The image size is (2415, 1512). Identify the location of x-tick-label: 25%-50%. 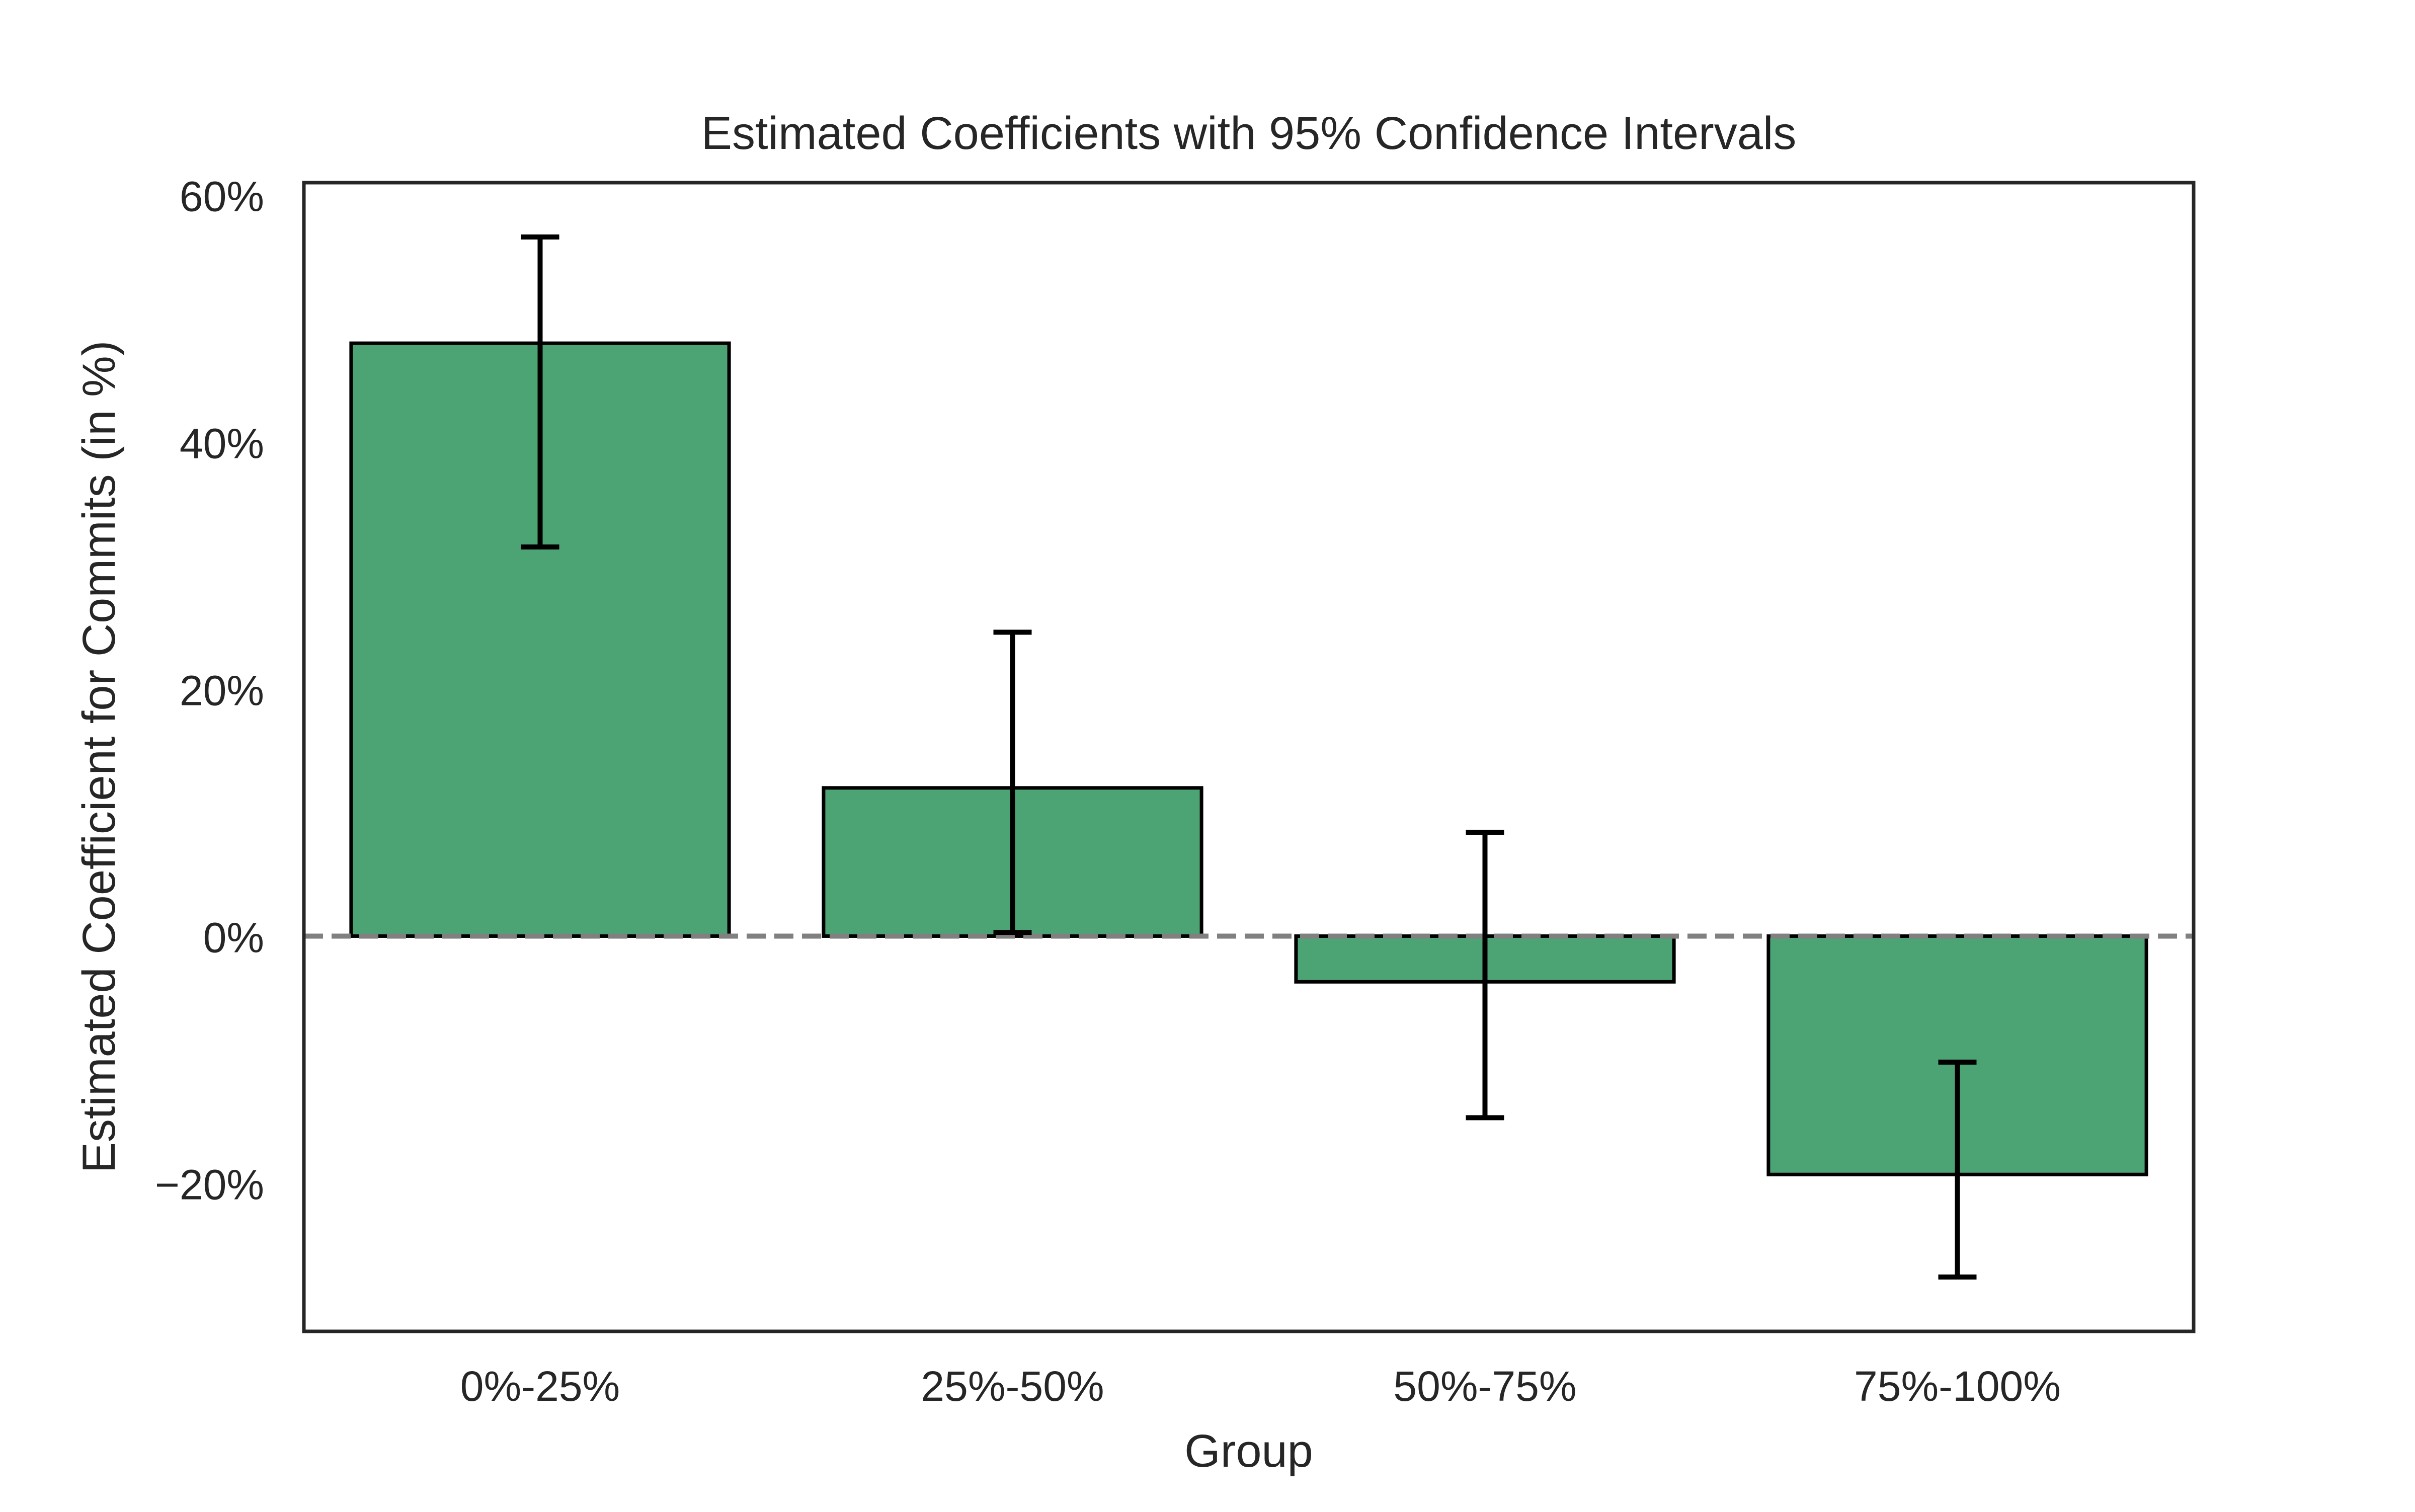
(1013, 1386).